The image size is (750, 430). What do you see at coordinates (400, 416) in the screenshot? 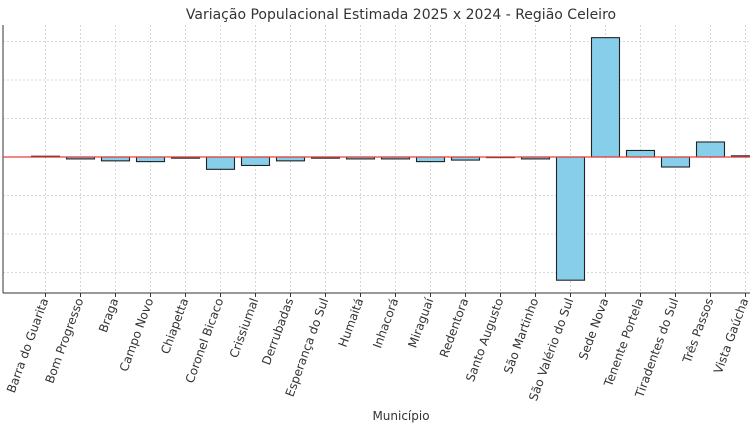
I see `x-axis-label: Município` at bounding box center [400, 416].